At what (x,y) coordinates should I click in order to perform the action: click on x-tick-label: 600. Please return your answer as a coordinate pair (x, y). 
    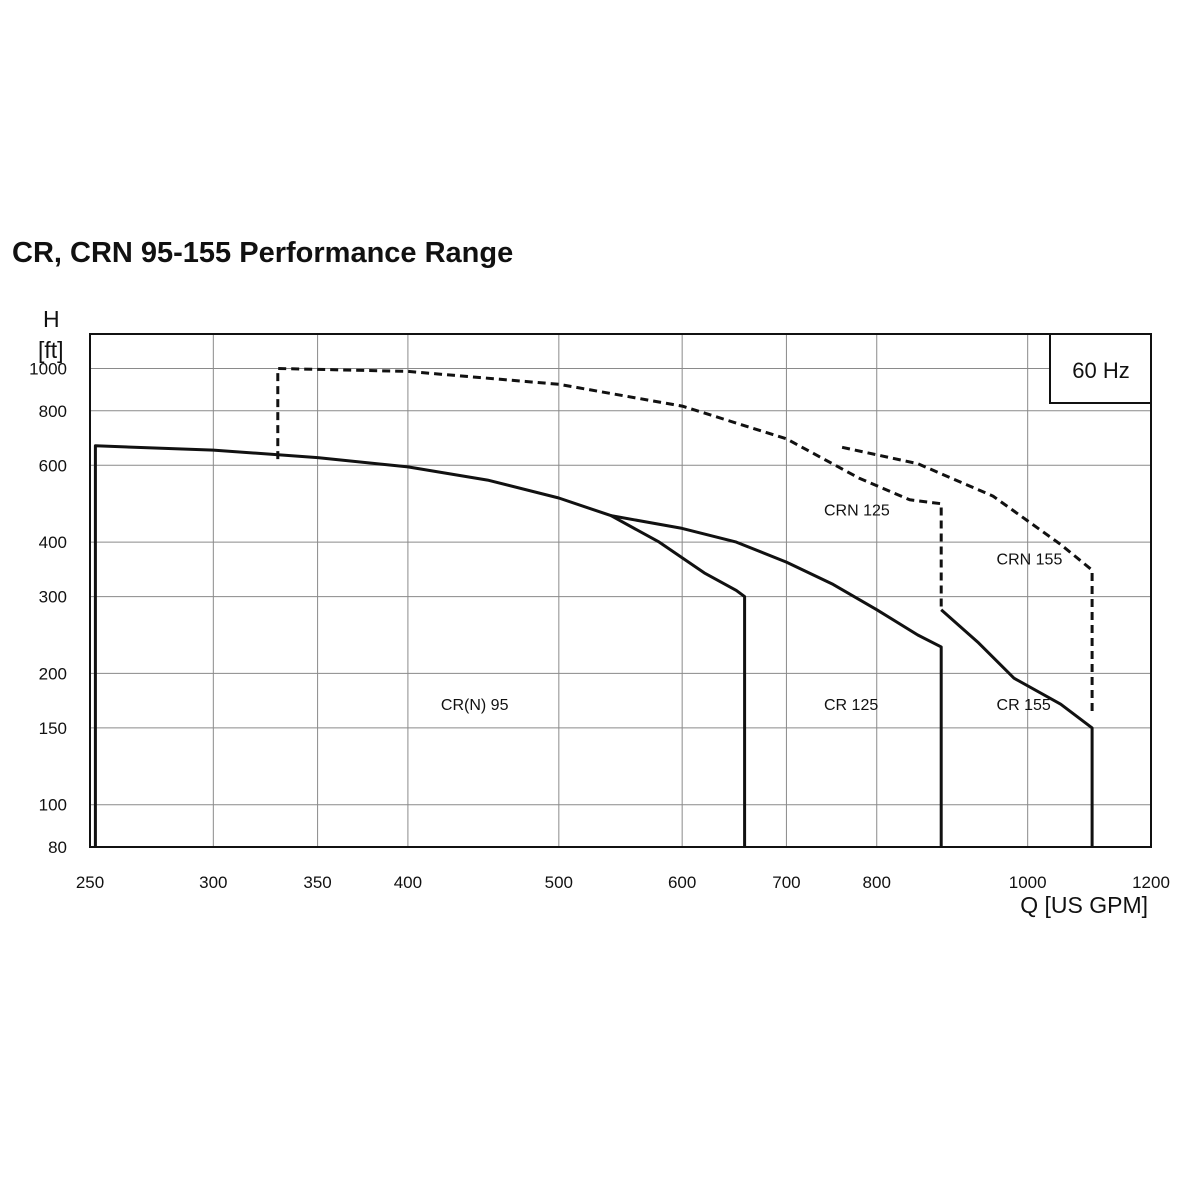
    Looking at the image, I should click on (682, 882).